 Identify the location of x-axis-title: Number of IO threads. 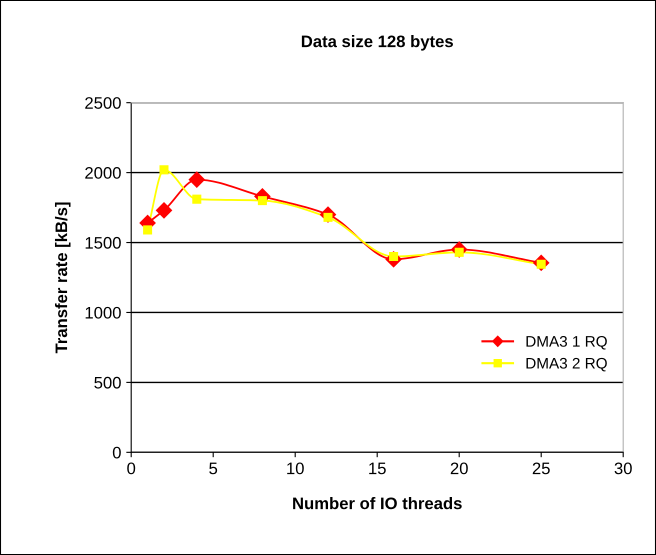
(377, 503).